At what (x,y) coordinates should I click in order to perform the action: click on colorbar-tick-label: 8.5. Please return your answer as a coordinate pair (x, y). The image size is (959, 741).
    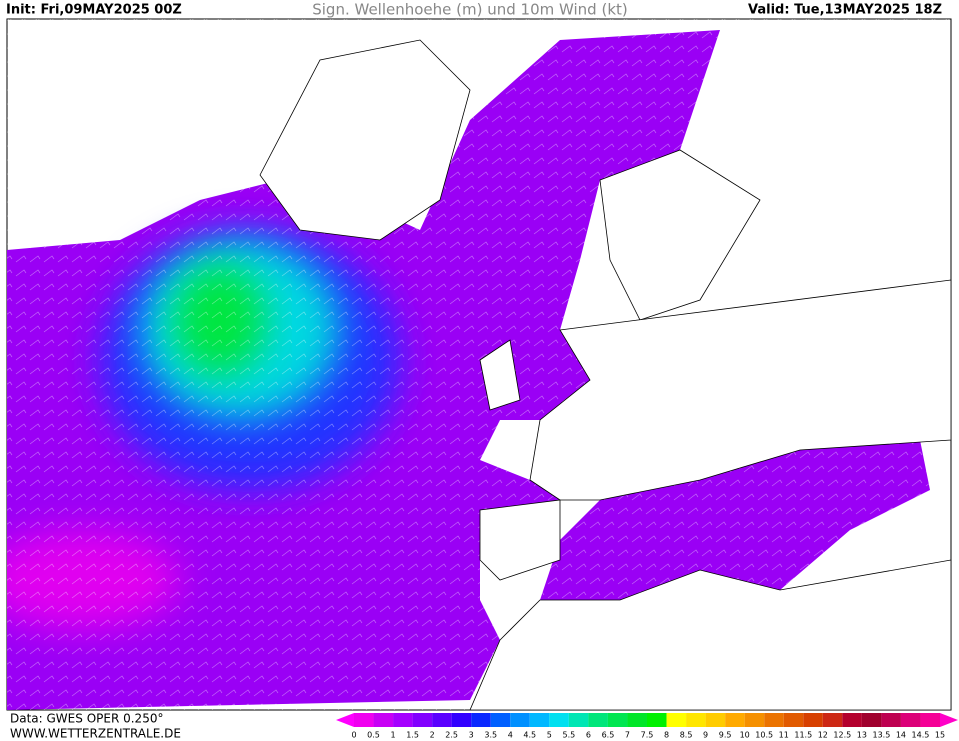
    Looking at the image, I should click on (686, 735).